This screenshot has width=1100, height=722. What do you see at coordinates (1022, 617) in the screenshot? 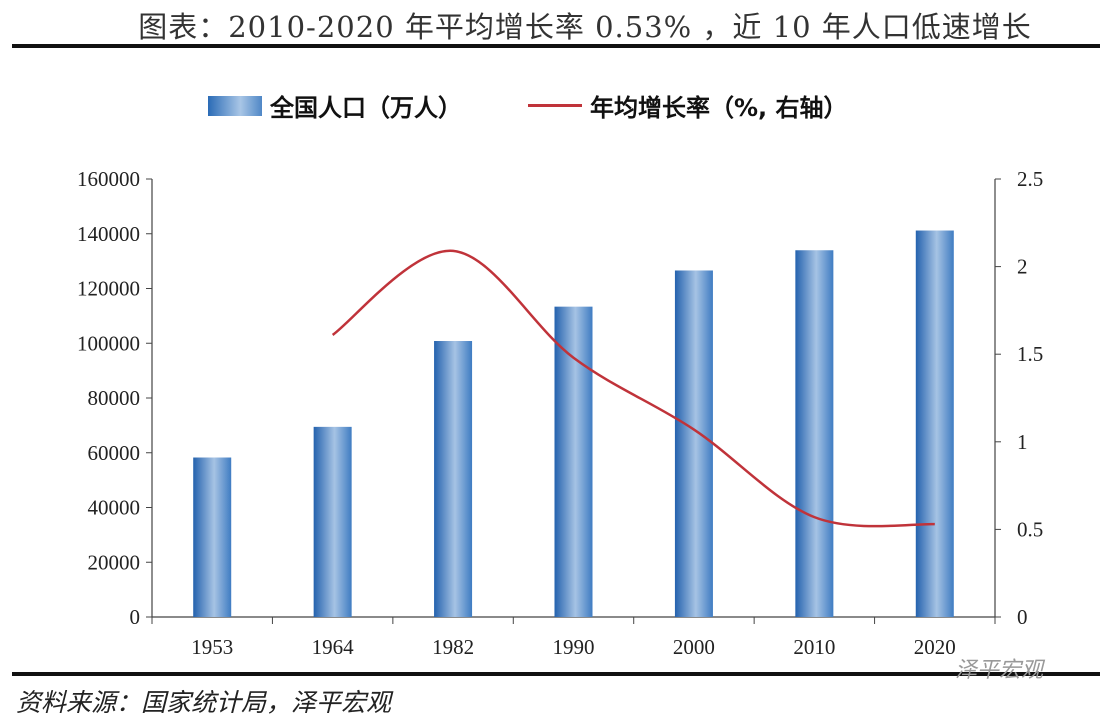
I see `y-right-tick-label: 0` at bounding box center [1022, 617].